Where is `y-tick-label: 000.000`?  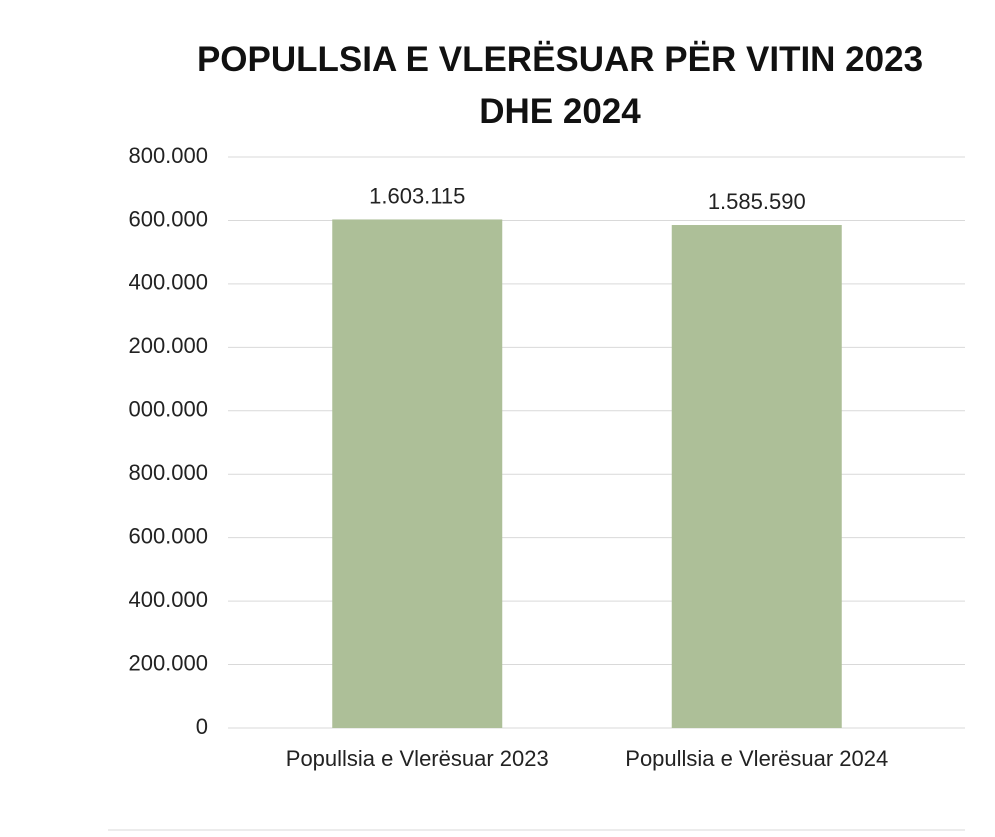
y-tick-label: 000.000 is located at coordinates (168, 409).